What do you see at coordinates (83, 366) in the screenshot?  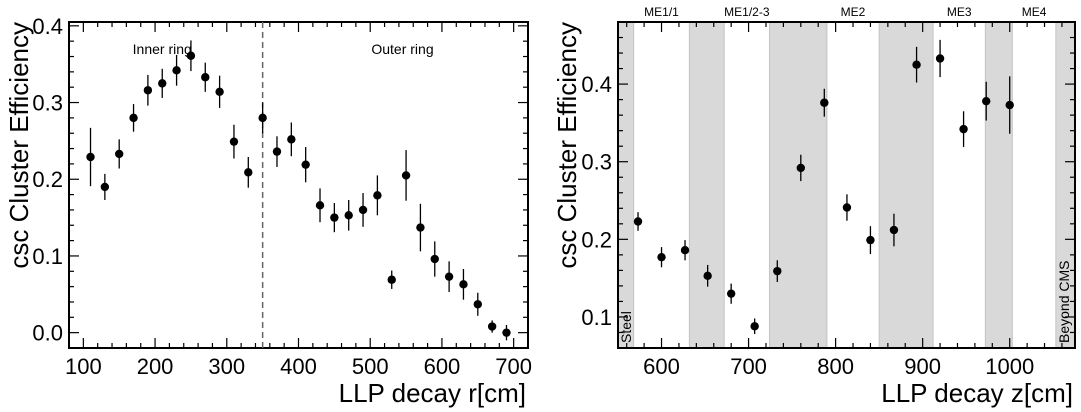 I see `x-tick-label: 100` at bounding box center [83, 366].